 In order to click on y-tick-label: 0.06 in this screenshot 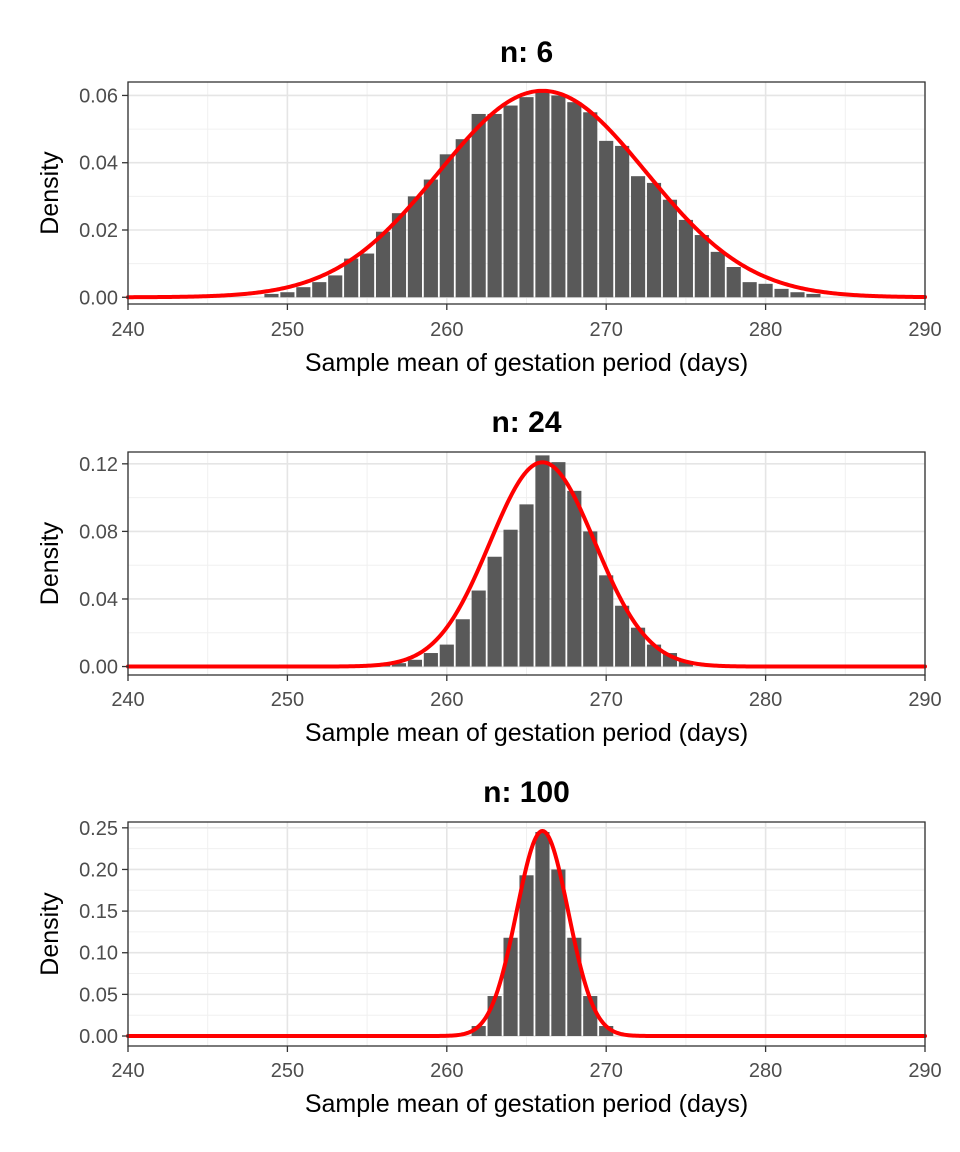, I will do `click(98, 96)`.